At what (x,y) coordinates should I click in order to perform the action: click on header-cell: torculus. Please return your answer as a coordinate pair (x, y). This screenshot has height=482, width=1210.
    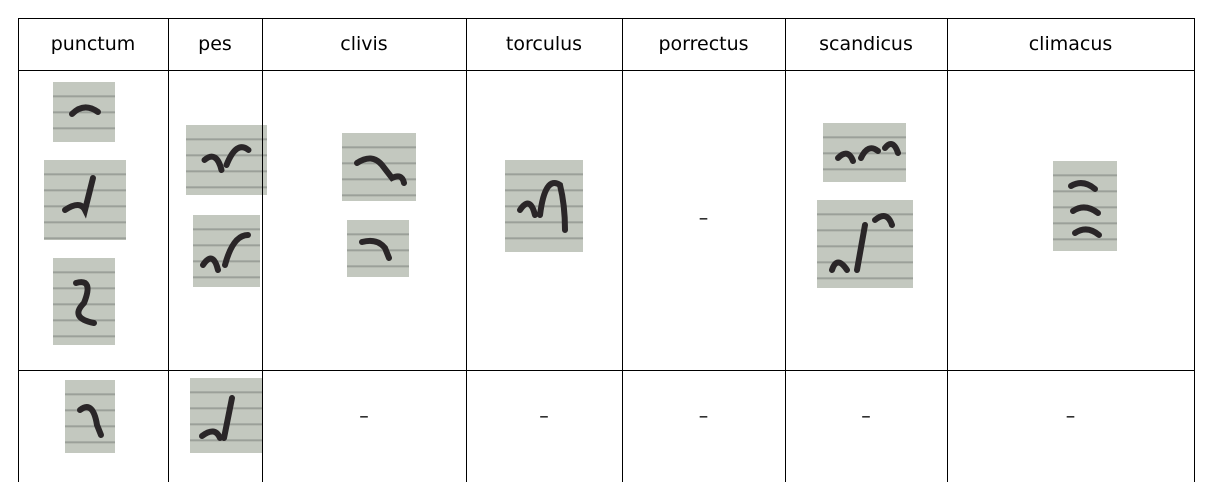
    Looking at the image, I should click on (544, 44).